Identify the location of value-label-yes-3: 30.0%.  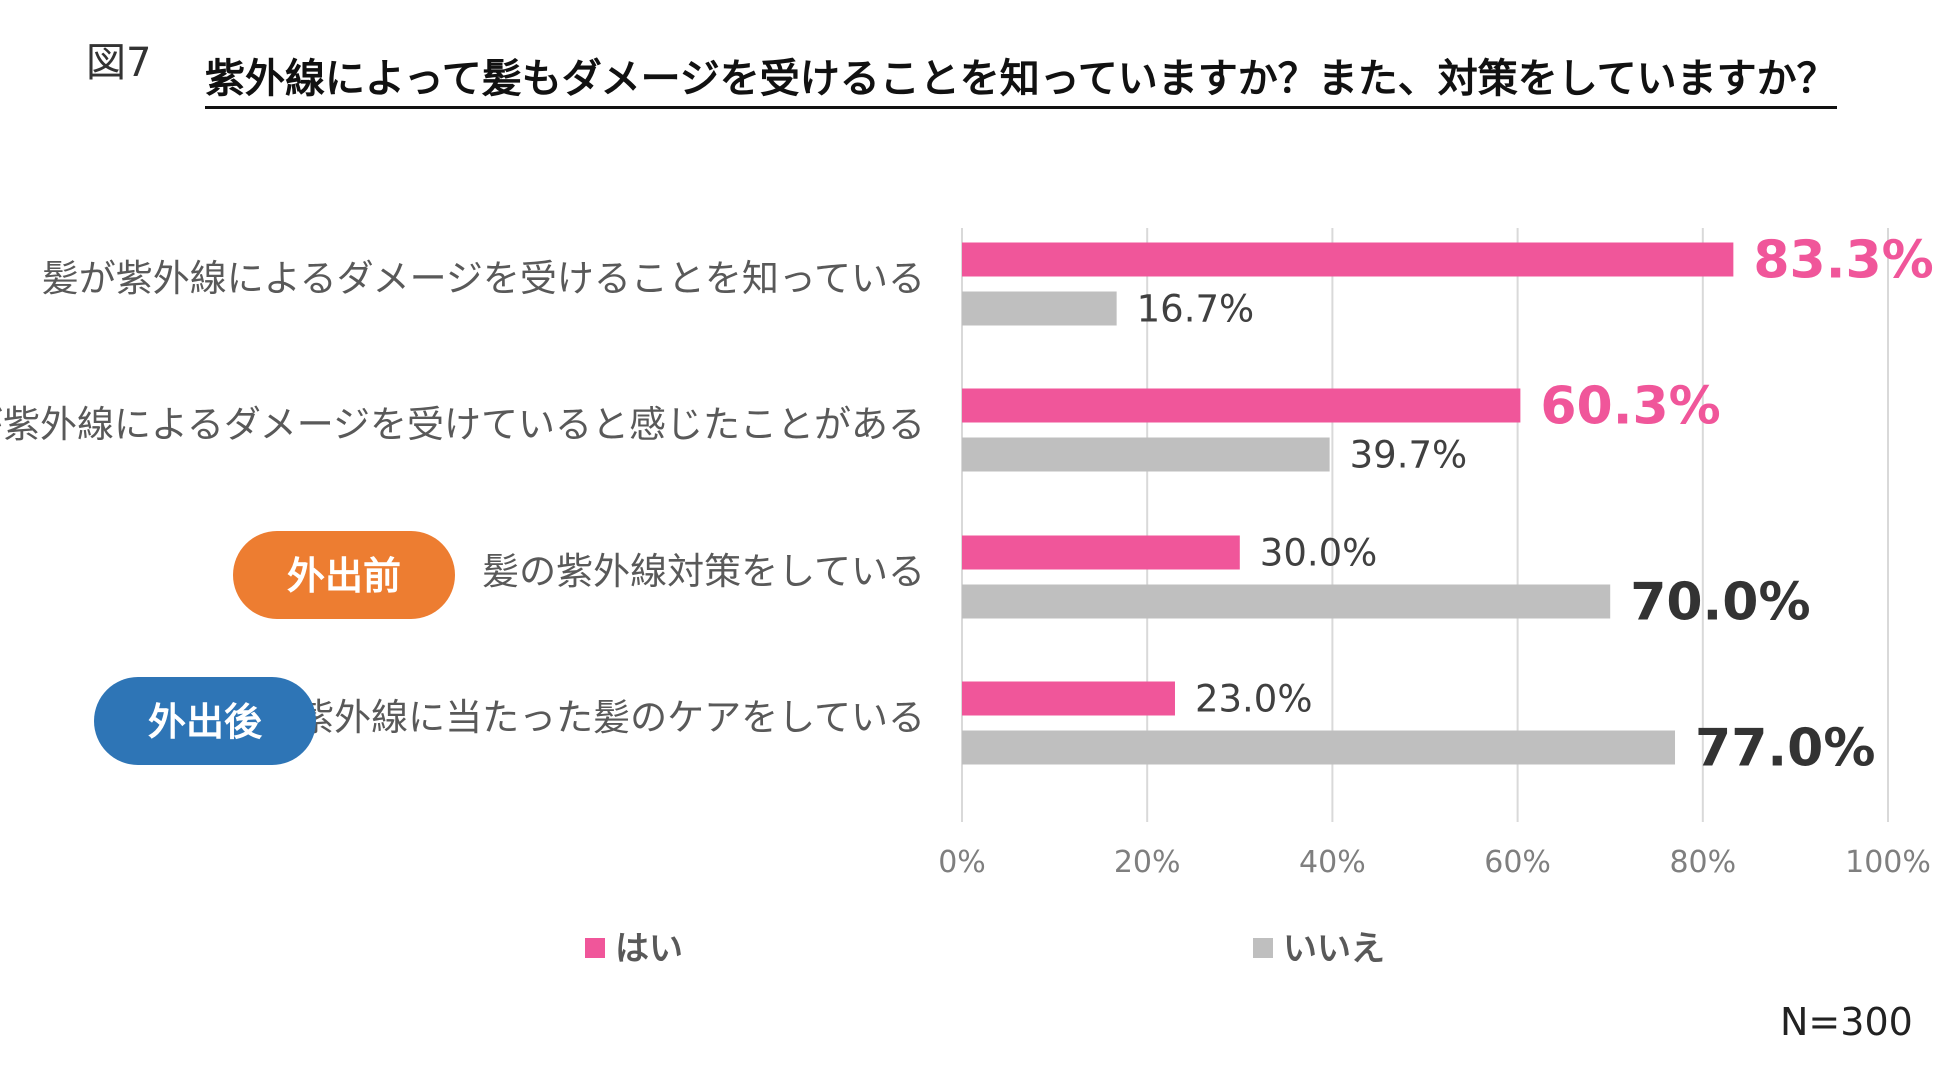
(1319, 553).